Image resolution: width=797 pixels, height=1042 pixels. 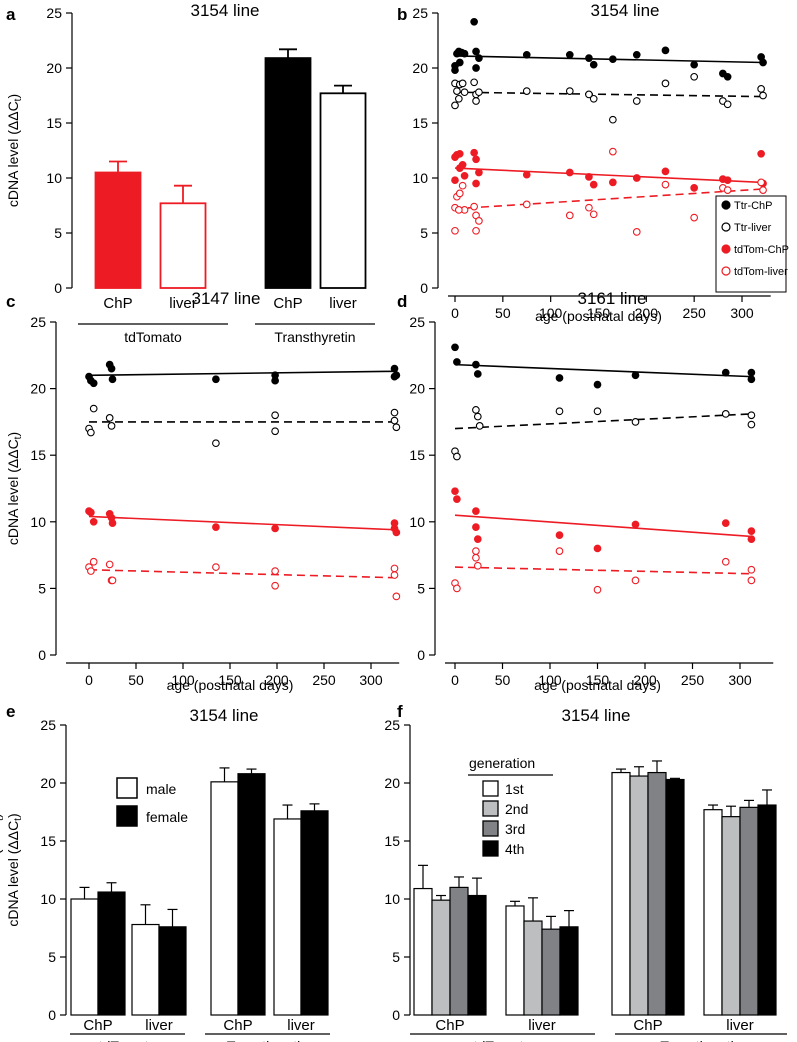 What do you see at coordinates (10, 711) in the screenshot?
I see `panel-letter: e` at bounding box center [10, 711].